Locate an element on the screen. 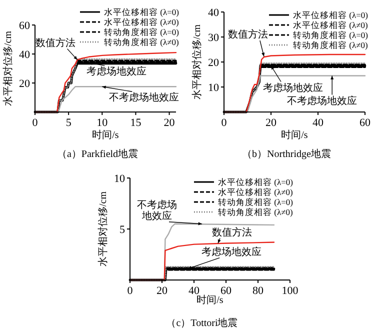  text: （c）Tottori地震 is located at coordinates (202, 323).